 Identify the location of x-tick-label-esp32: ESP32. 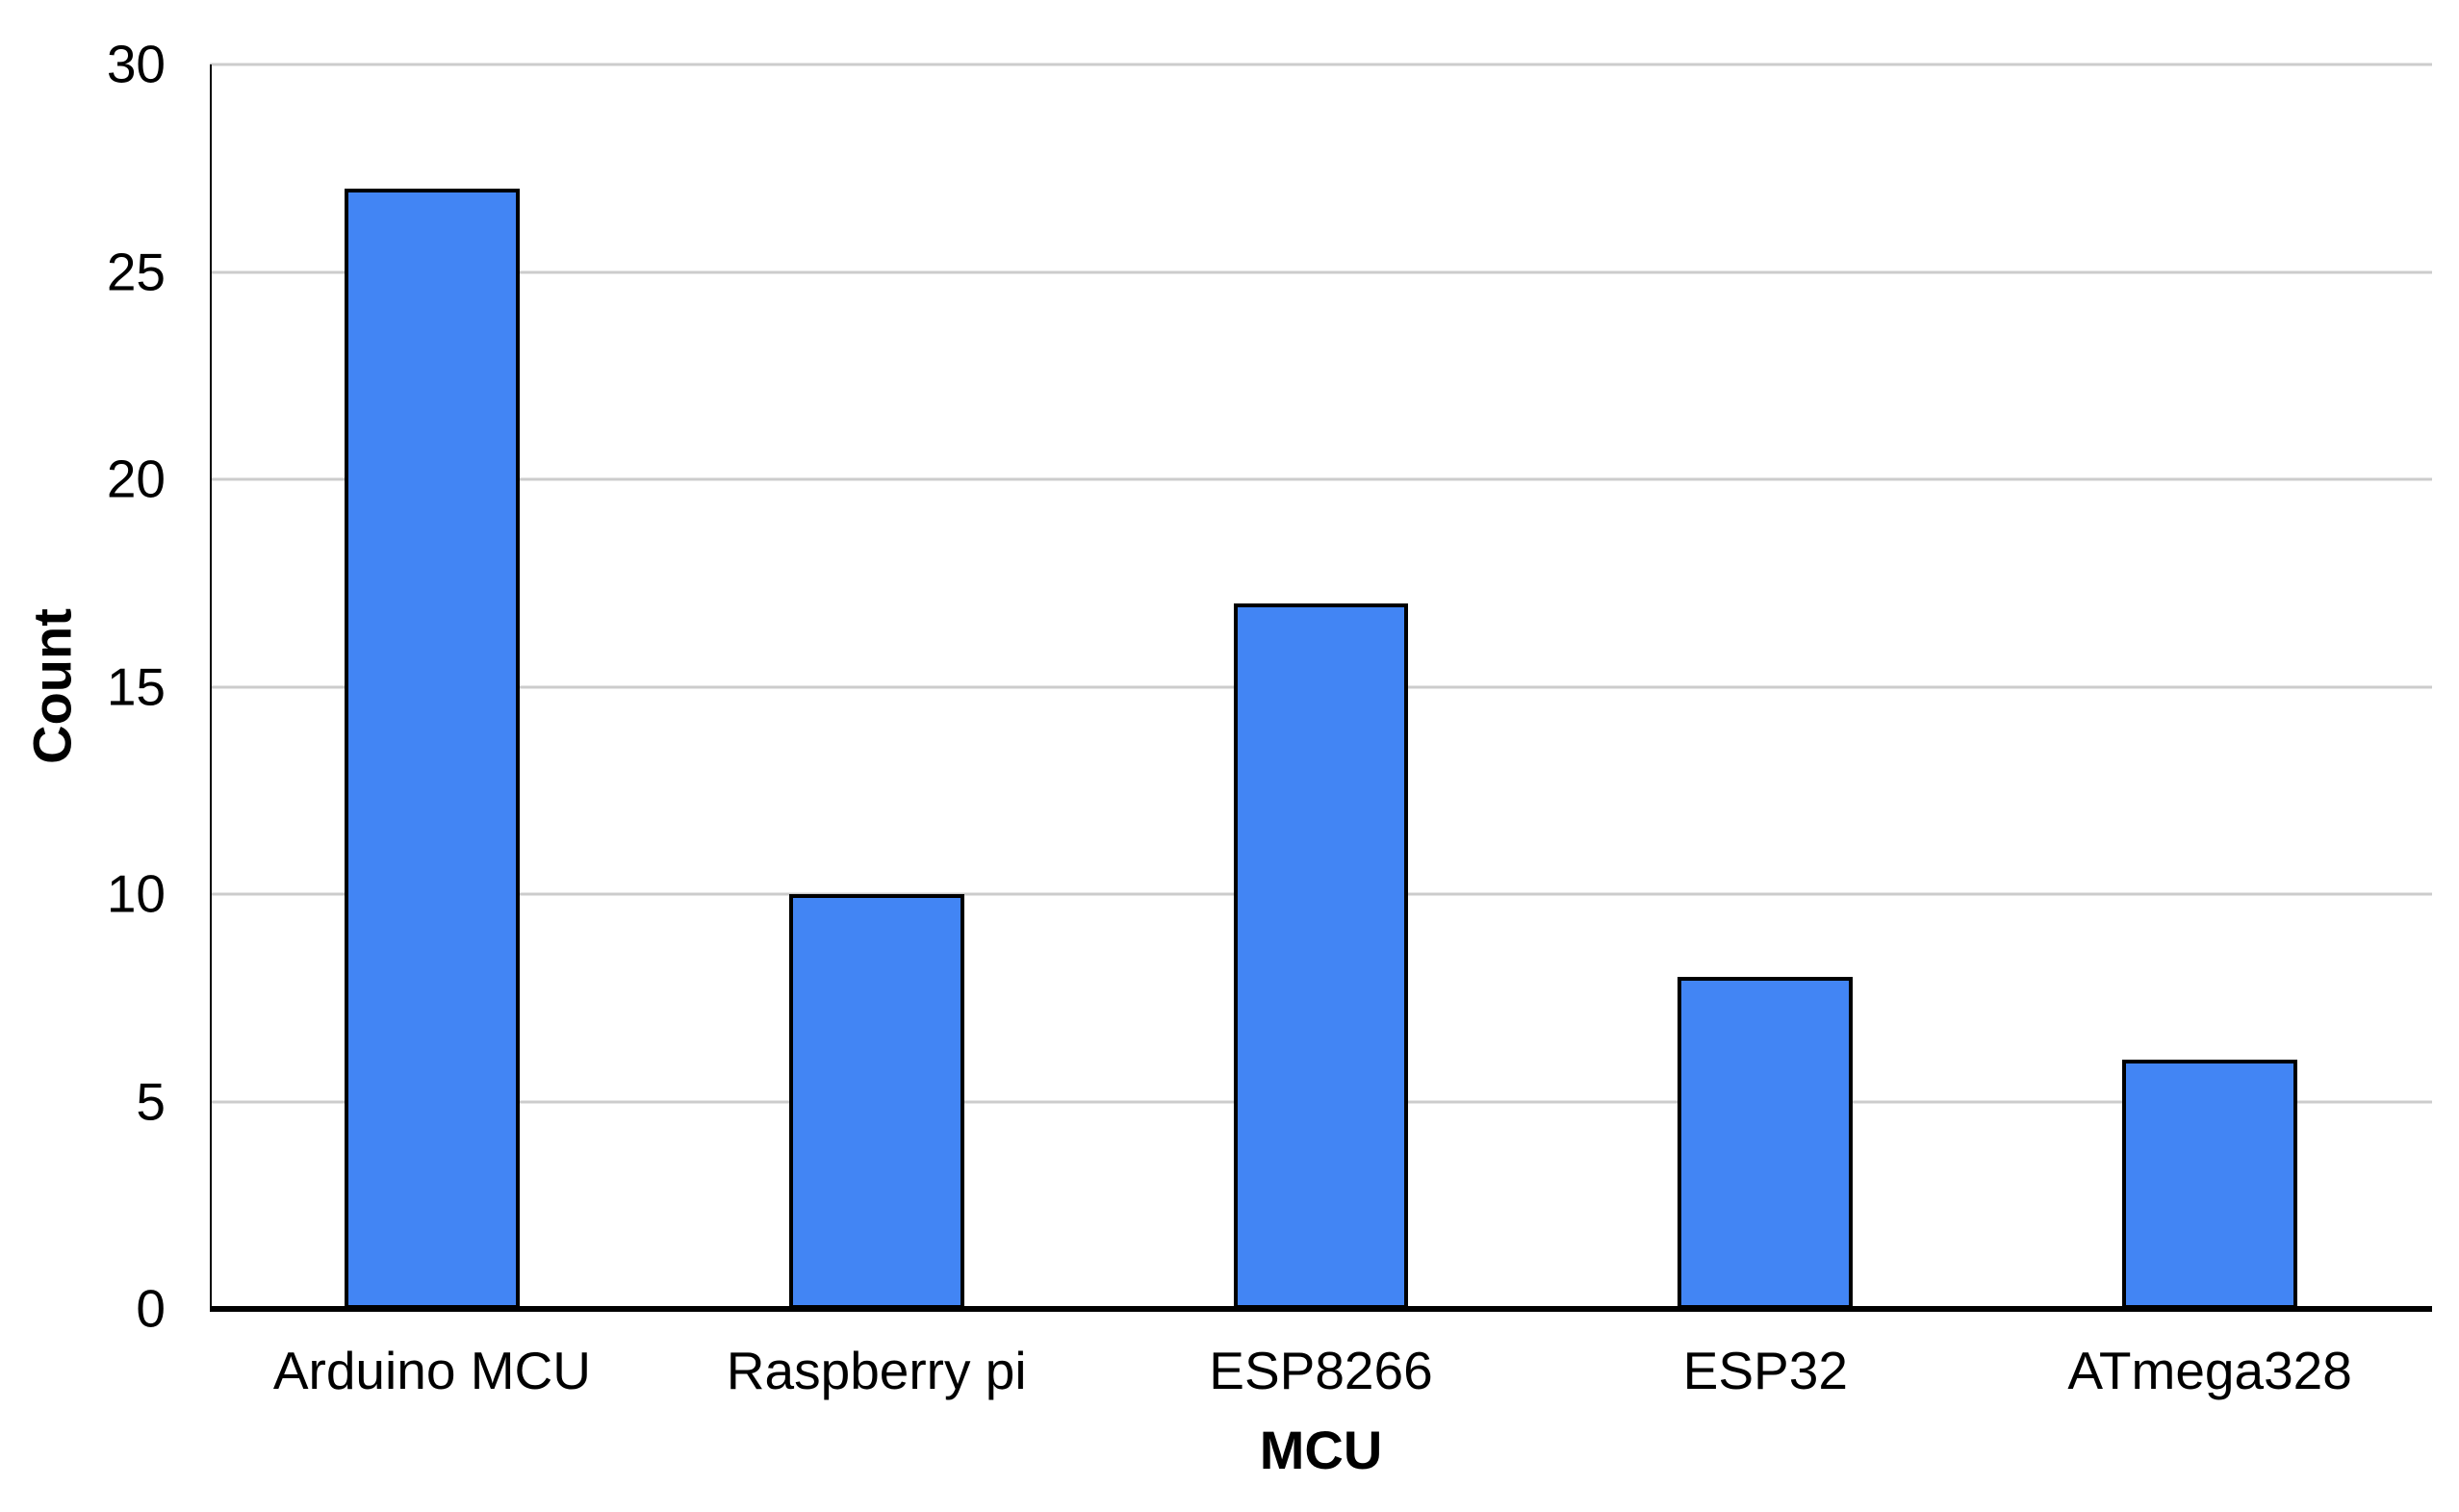
(1765, 1370).